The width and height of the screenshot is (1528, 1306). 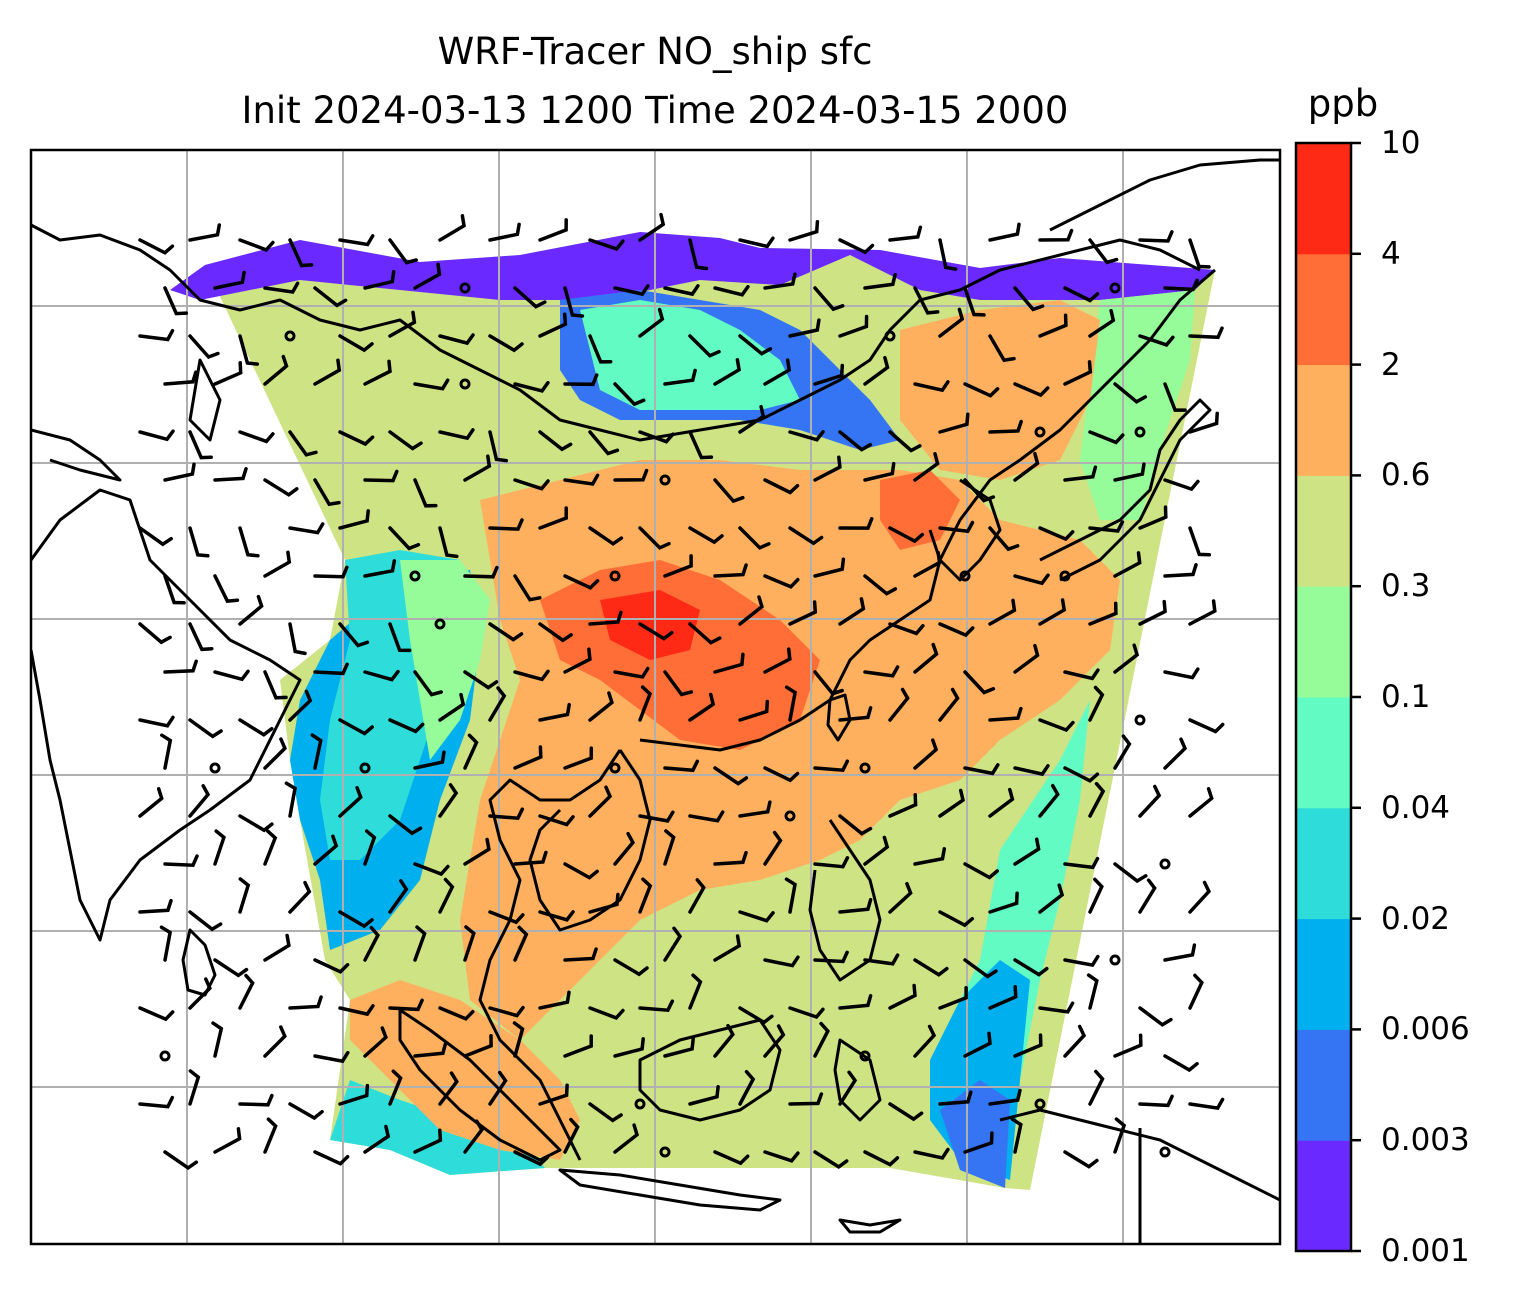 What do you see at coordinates (1401, 143) in the screenshot?
I see `colorbar-tick-label: 10` at bounding box center [1401, 143].